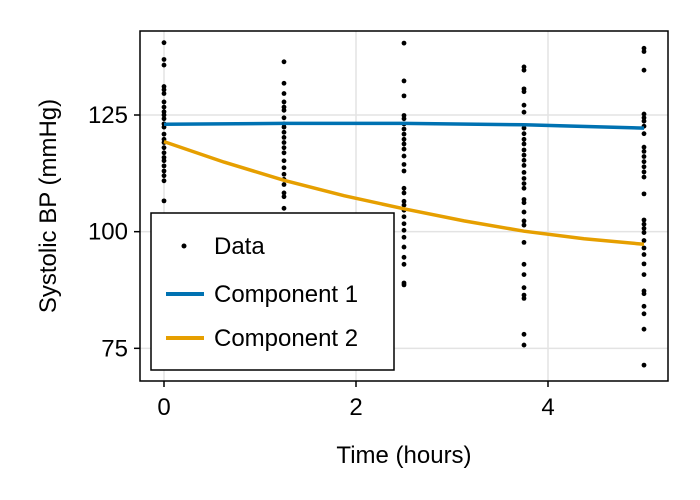 This screenshot has height=500, width=700. I want to click on component-2-line, so click(404, 193).